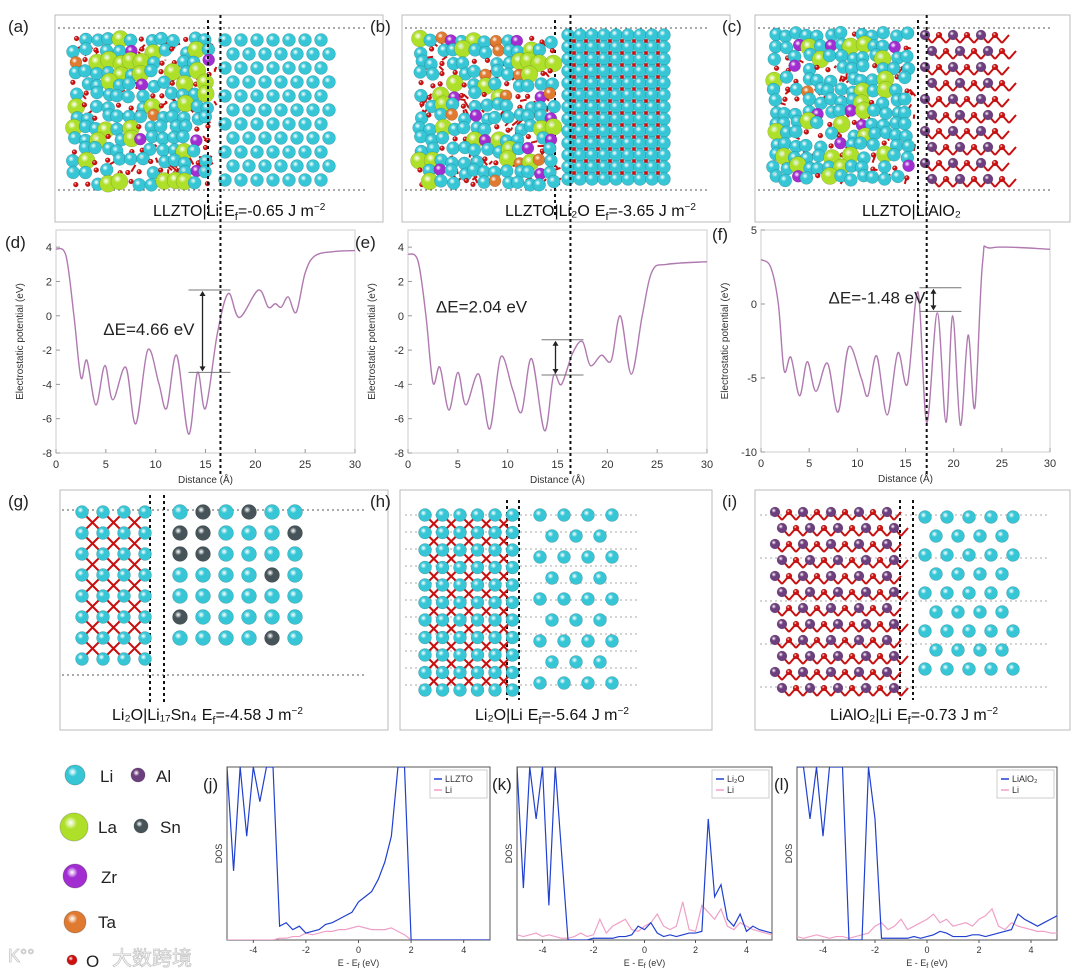  I want to click on atom-zr, so click(140, 139).